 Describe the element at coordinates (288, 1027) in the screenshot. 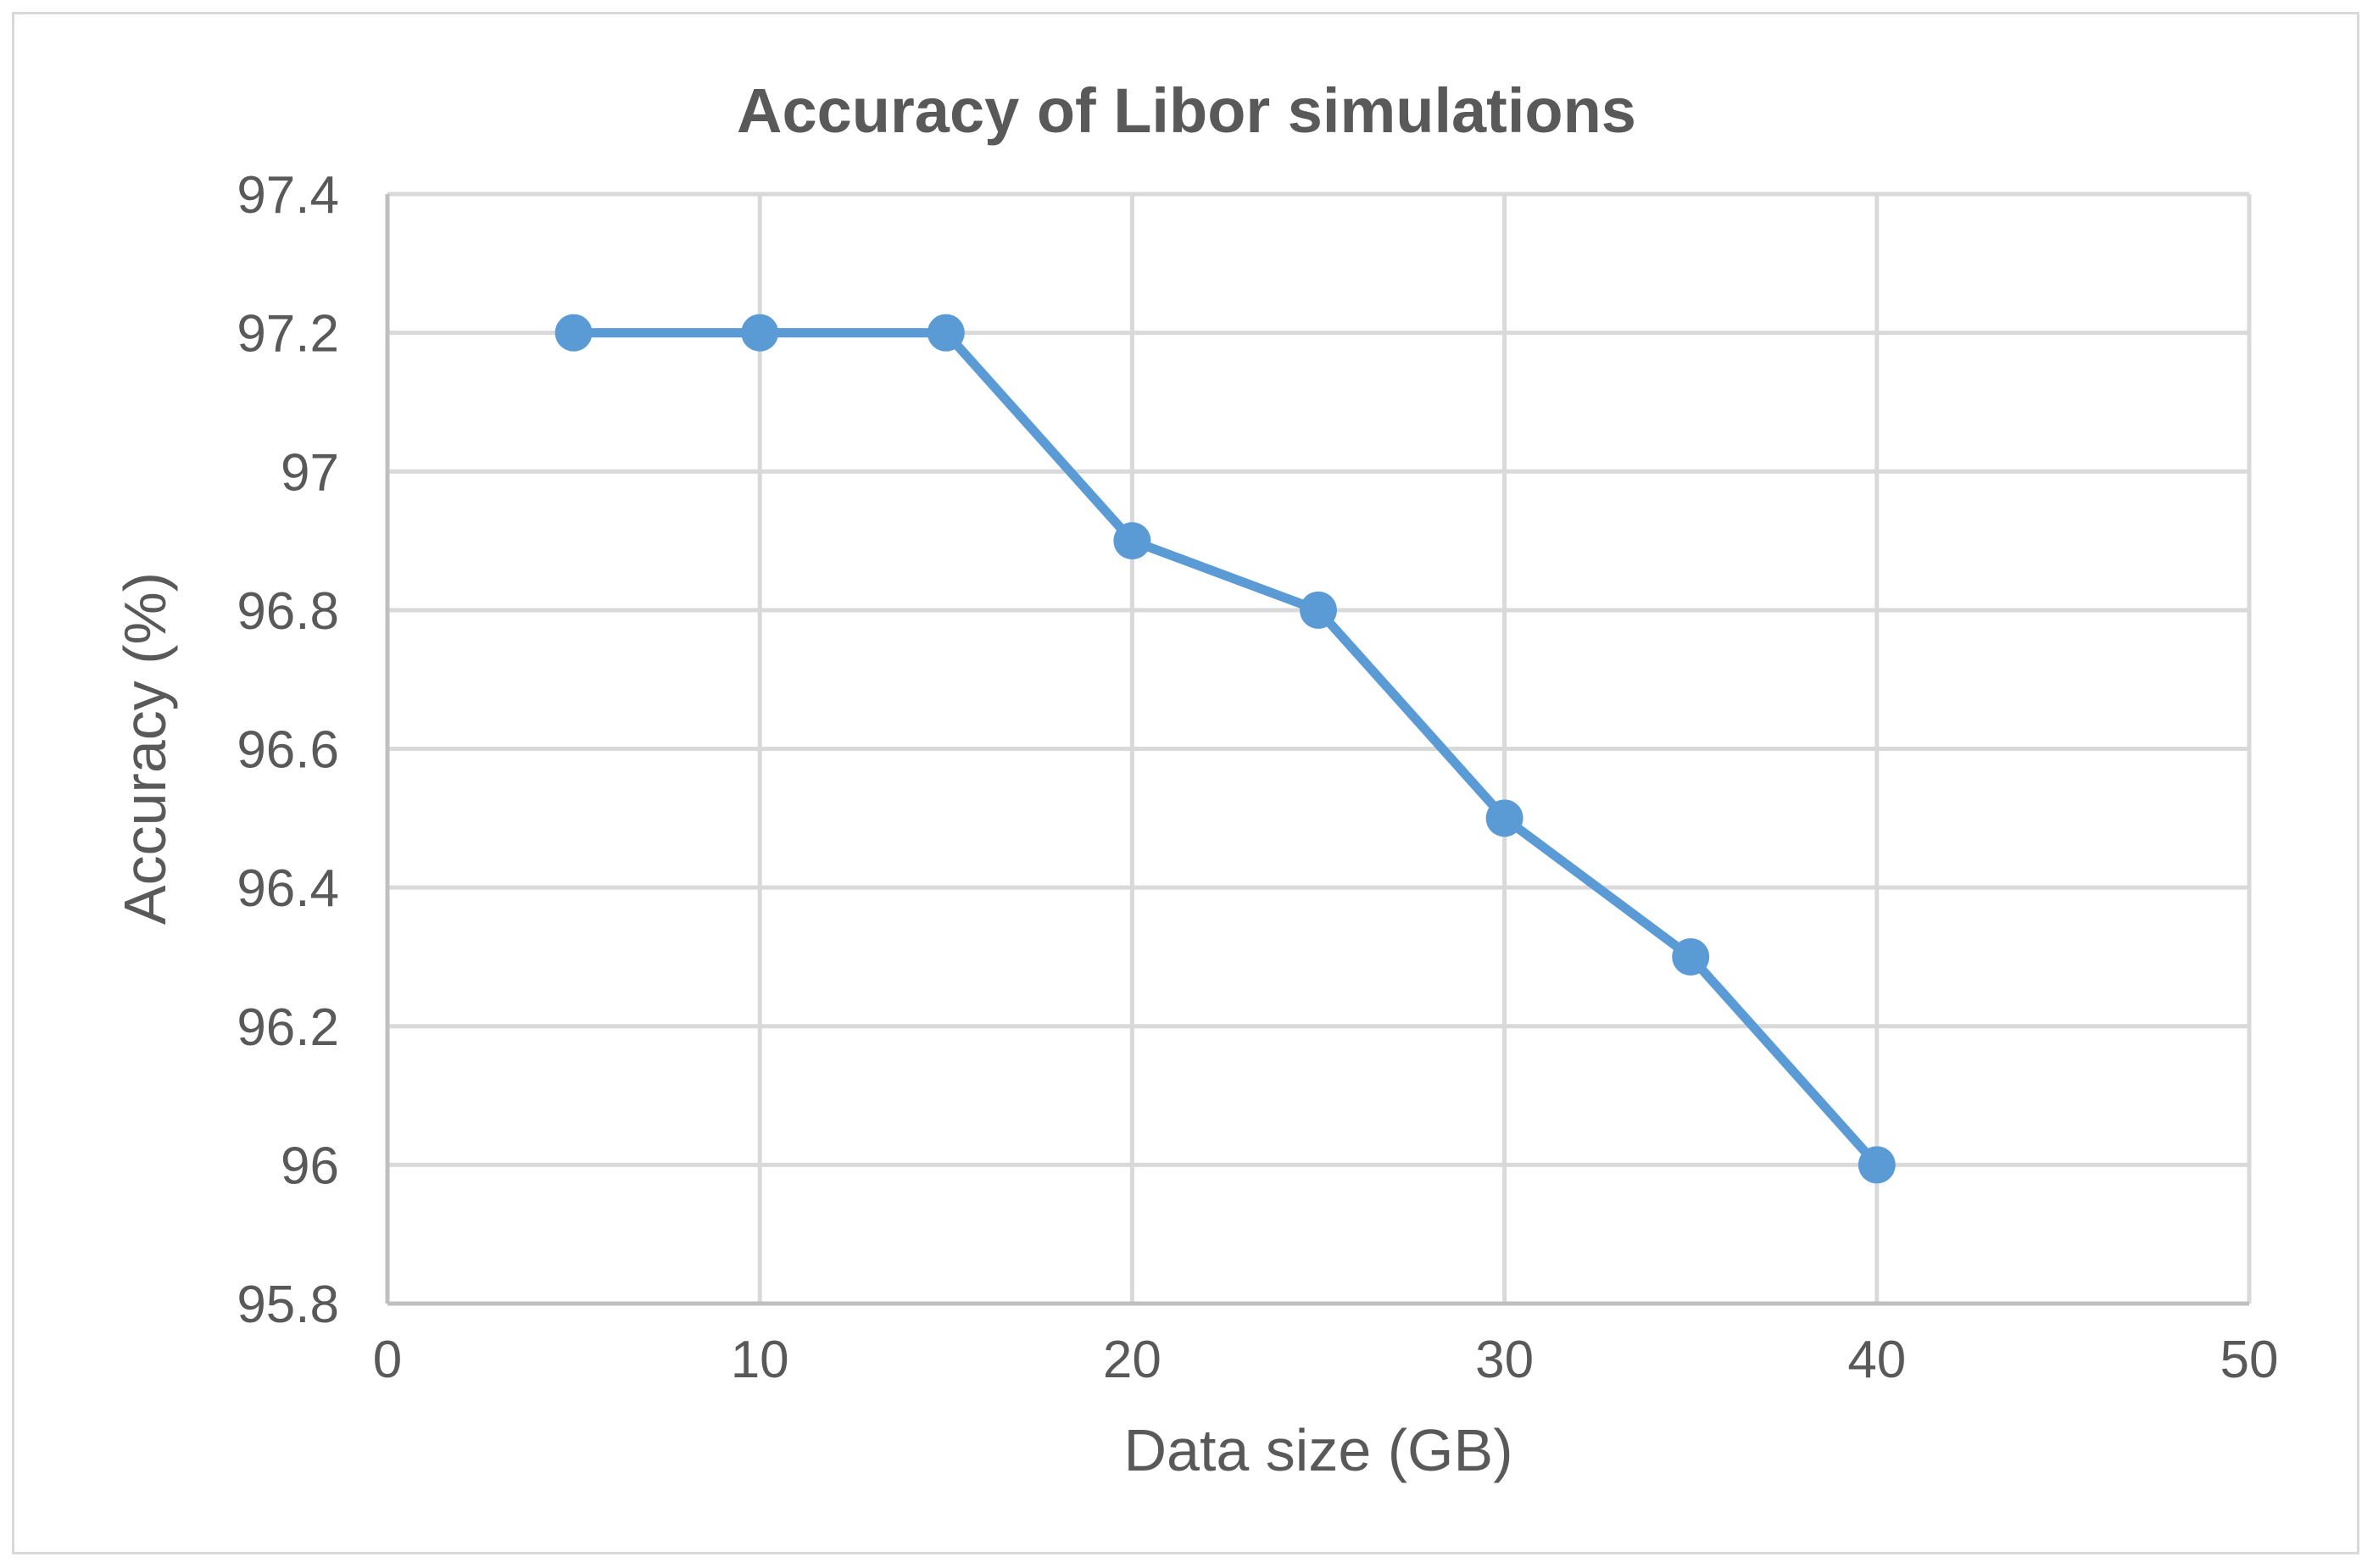

I see `y-tick-label: 96.2` at that location.